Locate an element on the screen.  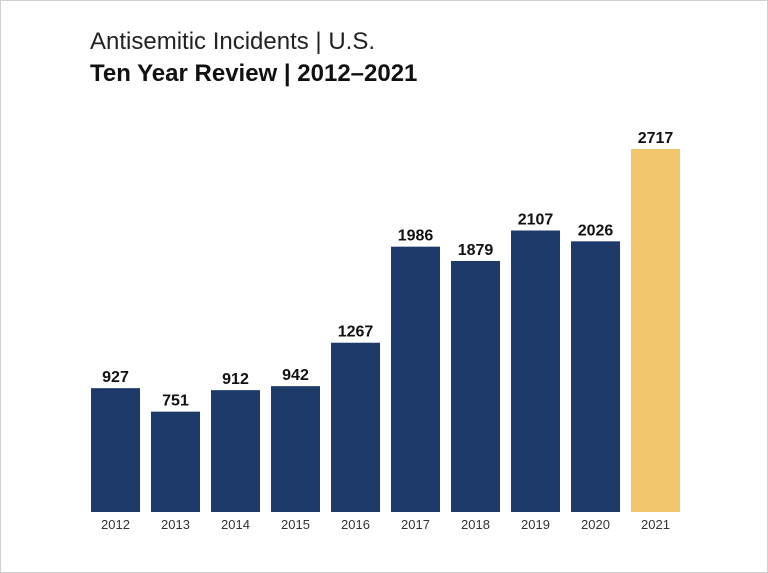
x-tick-label-2021: 2021 is located at coordinates (655, 524).